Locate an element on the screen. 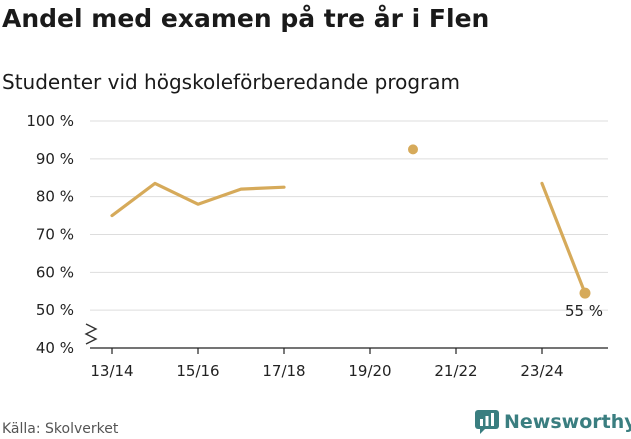  x-tick-label: 13/14 is located at coordinates (111, 371).